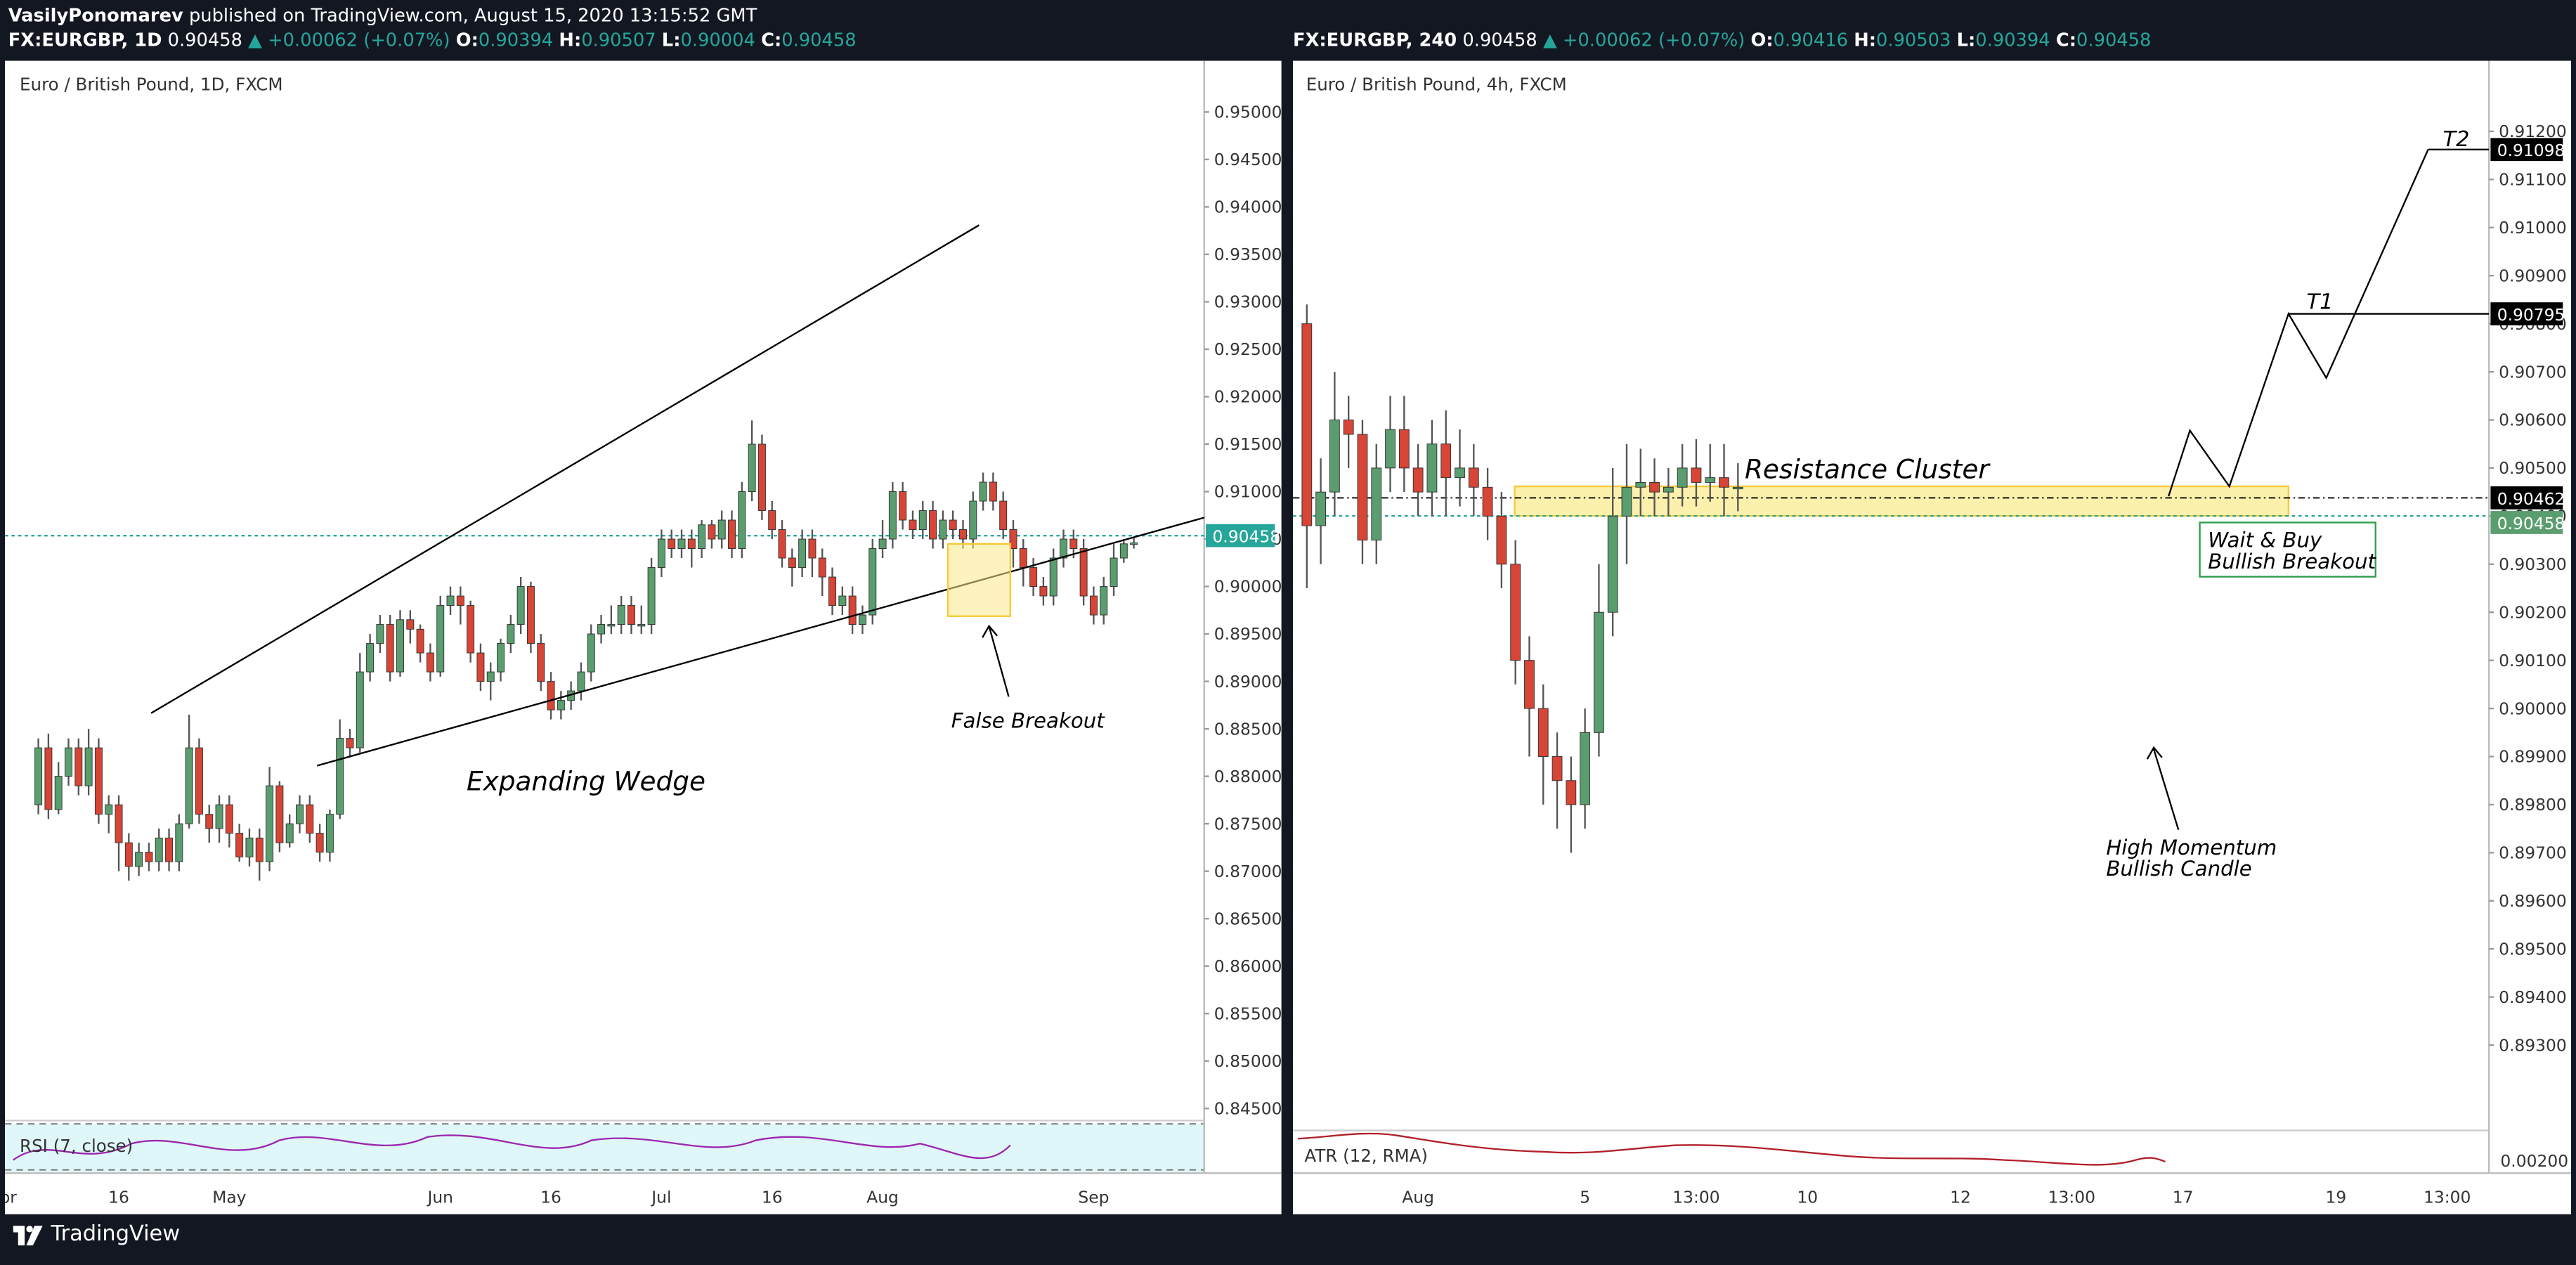 The width and height of the screenshot is (2576, 1265). What do you see at coordinates (618, 40) in the screenshot?
I see `left-high: 0.90507` at bounding box center [618, 40].